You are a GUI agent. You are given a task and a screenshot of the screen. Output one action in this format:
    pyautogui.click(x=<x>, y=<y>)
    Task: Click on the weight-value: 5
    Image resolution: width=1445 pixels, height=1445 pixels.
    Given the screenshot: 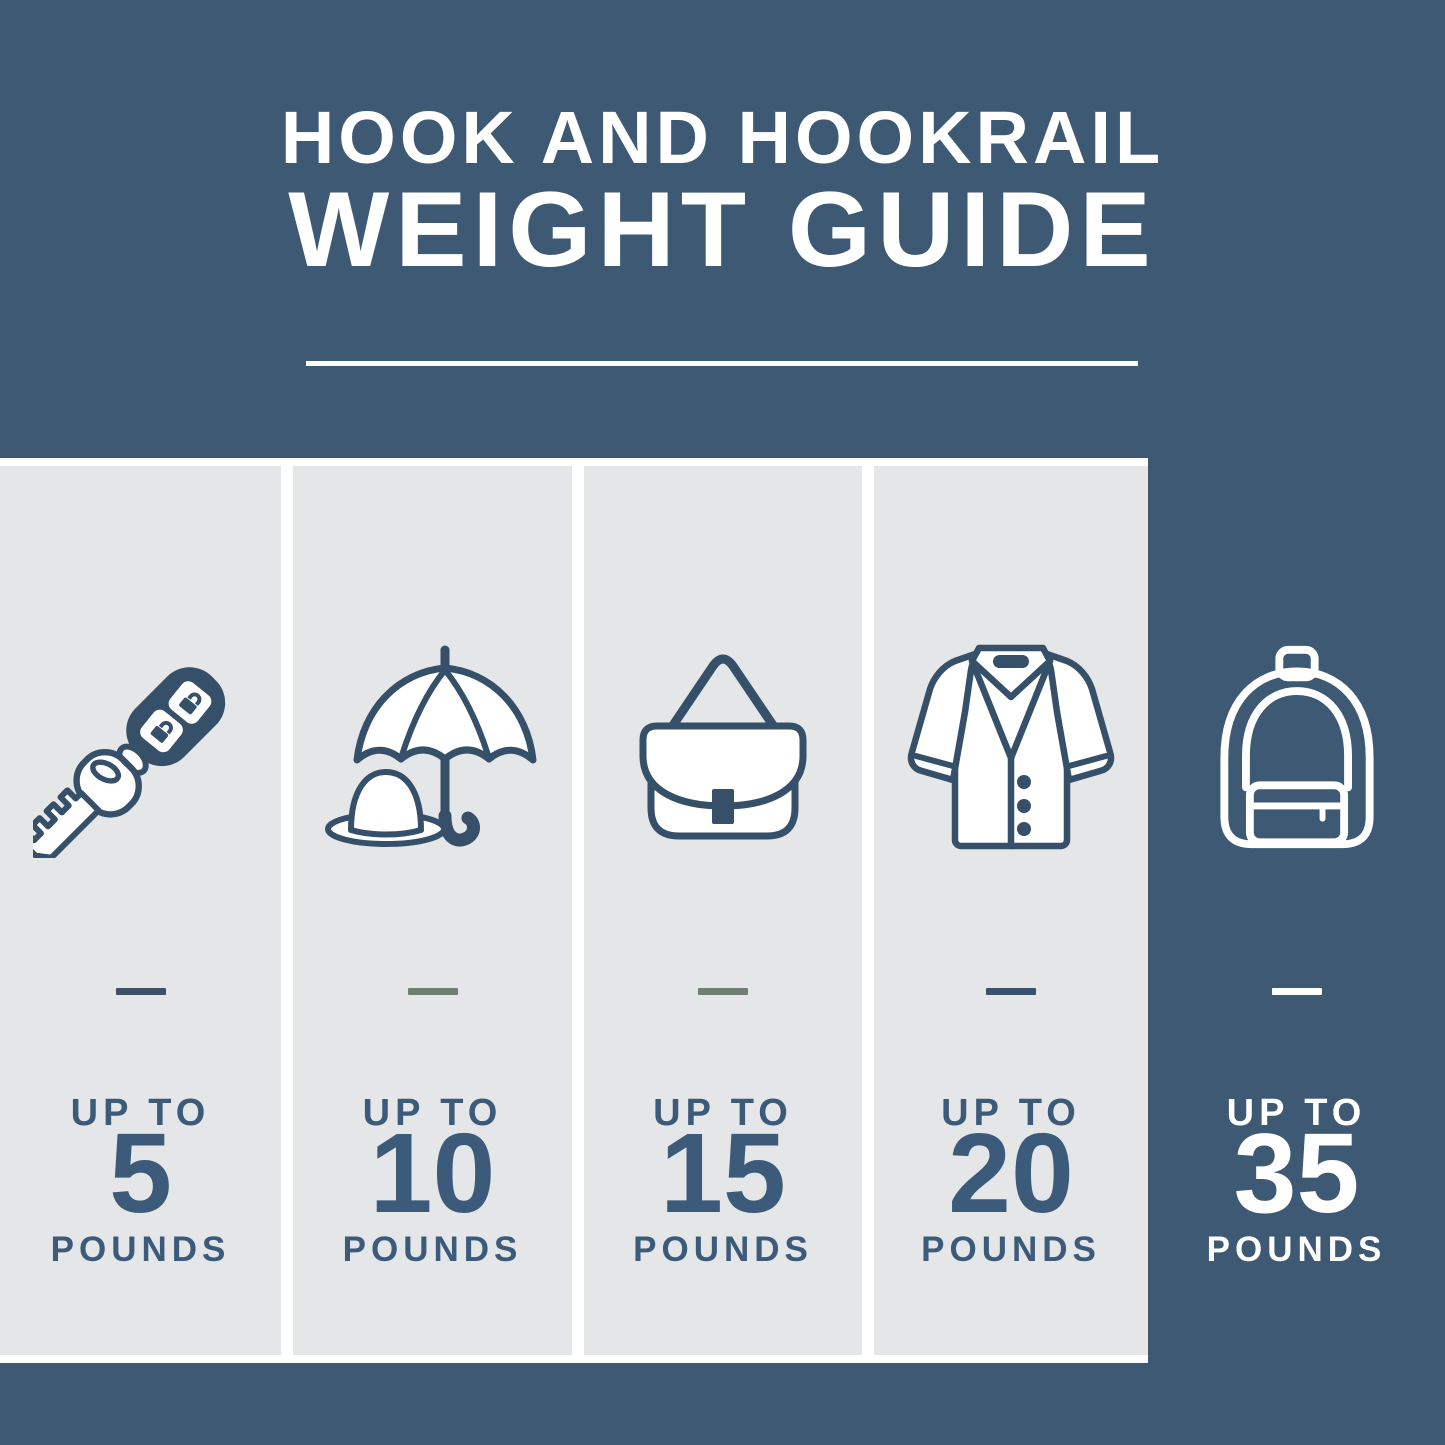 What is the action you would take?
    pyautogui.click(x=140, y=1173)
    